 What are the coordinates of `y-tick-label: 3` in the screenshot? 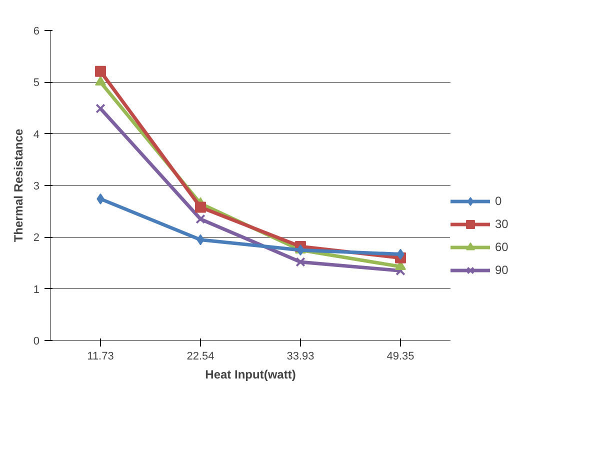 It's located at (36, 186).